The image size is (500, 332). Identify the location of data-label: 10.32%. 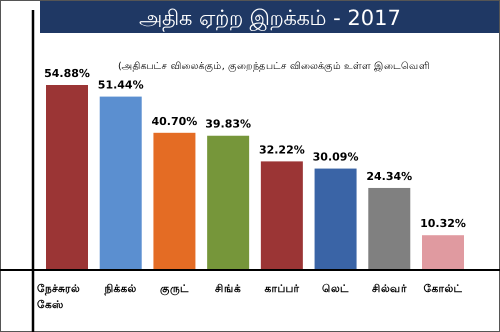
(443, 223).